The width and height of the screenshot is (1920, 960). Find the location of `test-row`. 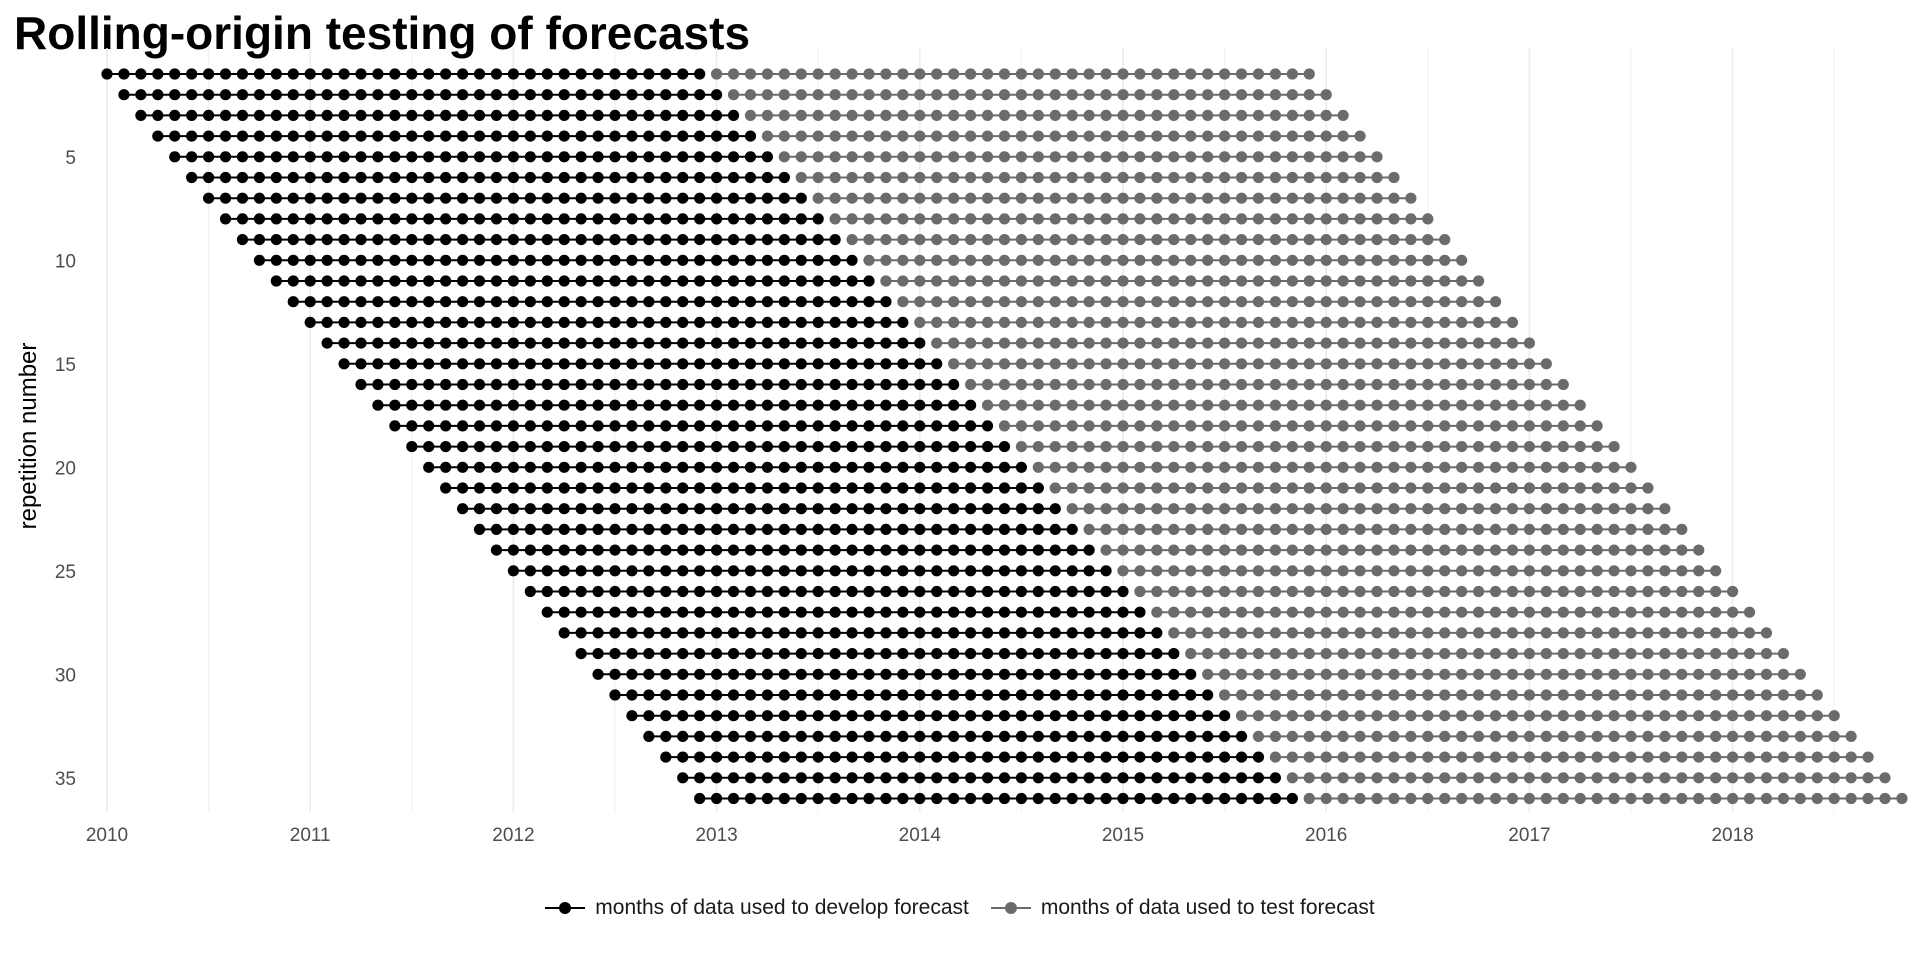

test-row is located at coordinates (1131, 219).